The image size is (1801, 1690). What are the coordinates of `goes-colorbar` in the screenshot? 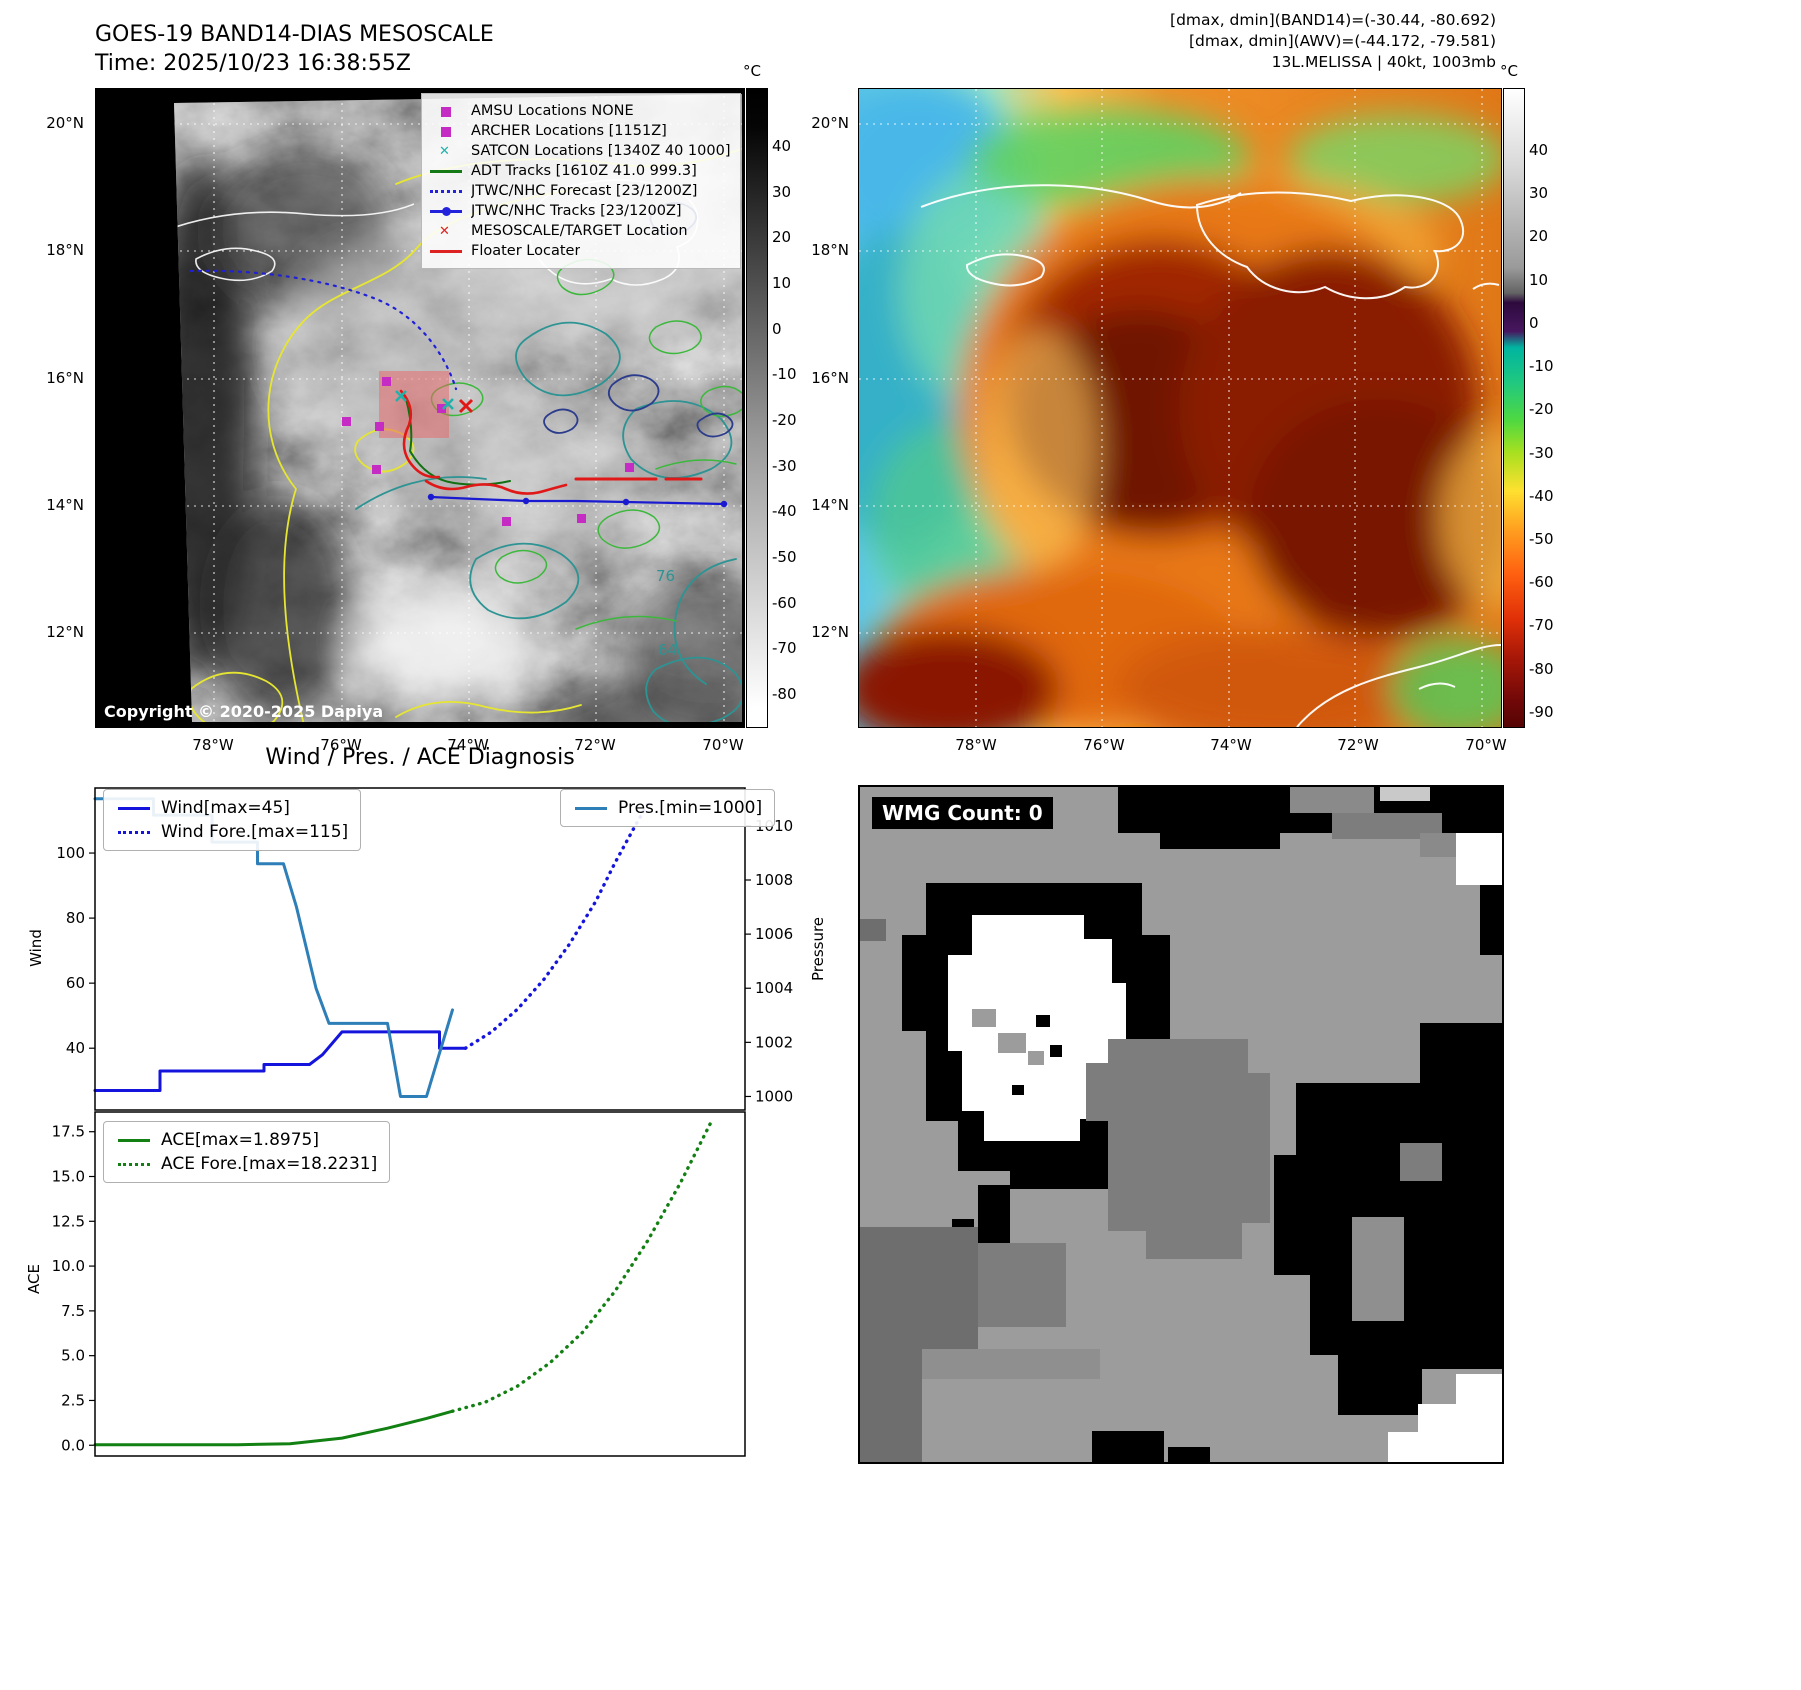 It's located at (757, 408).